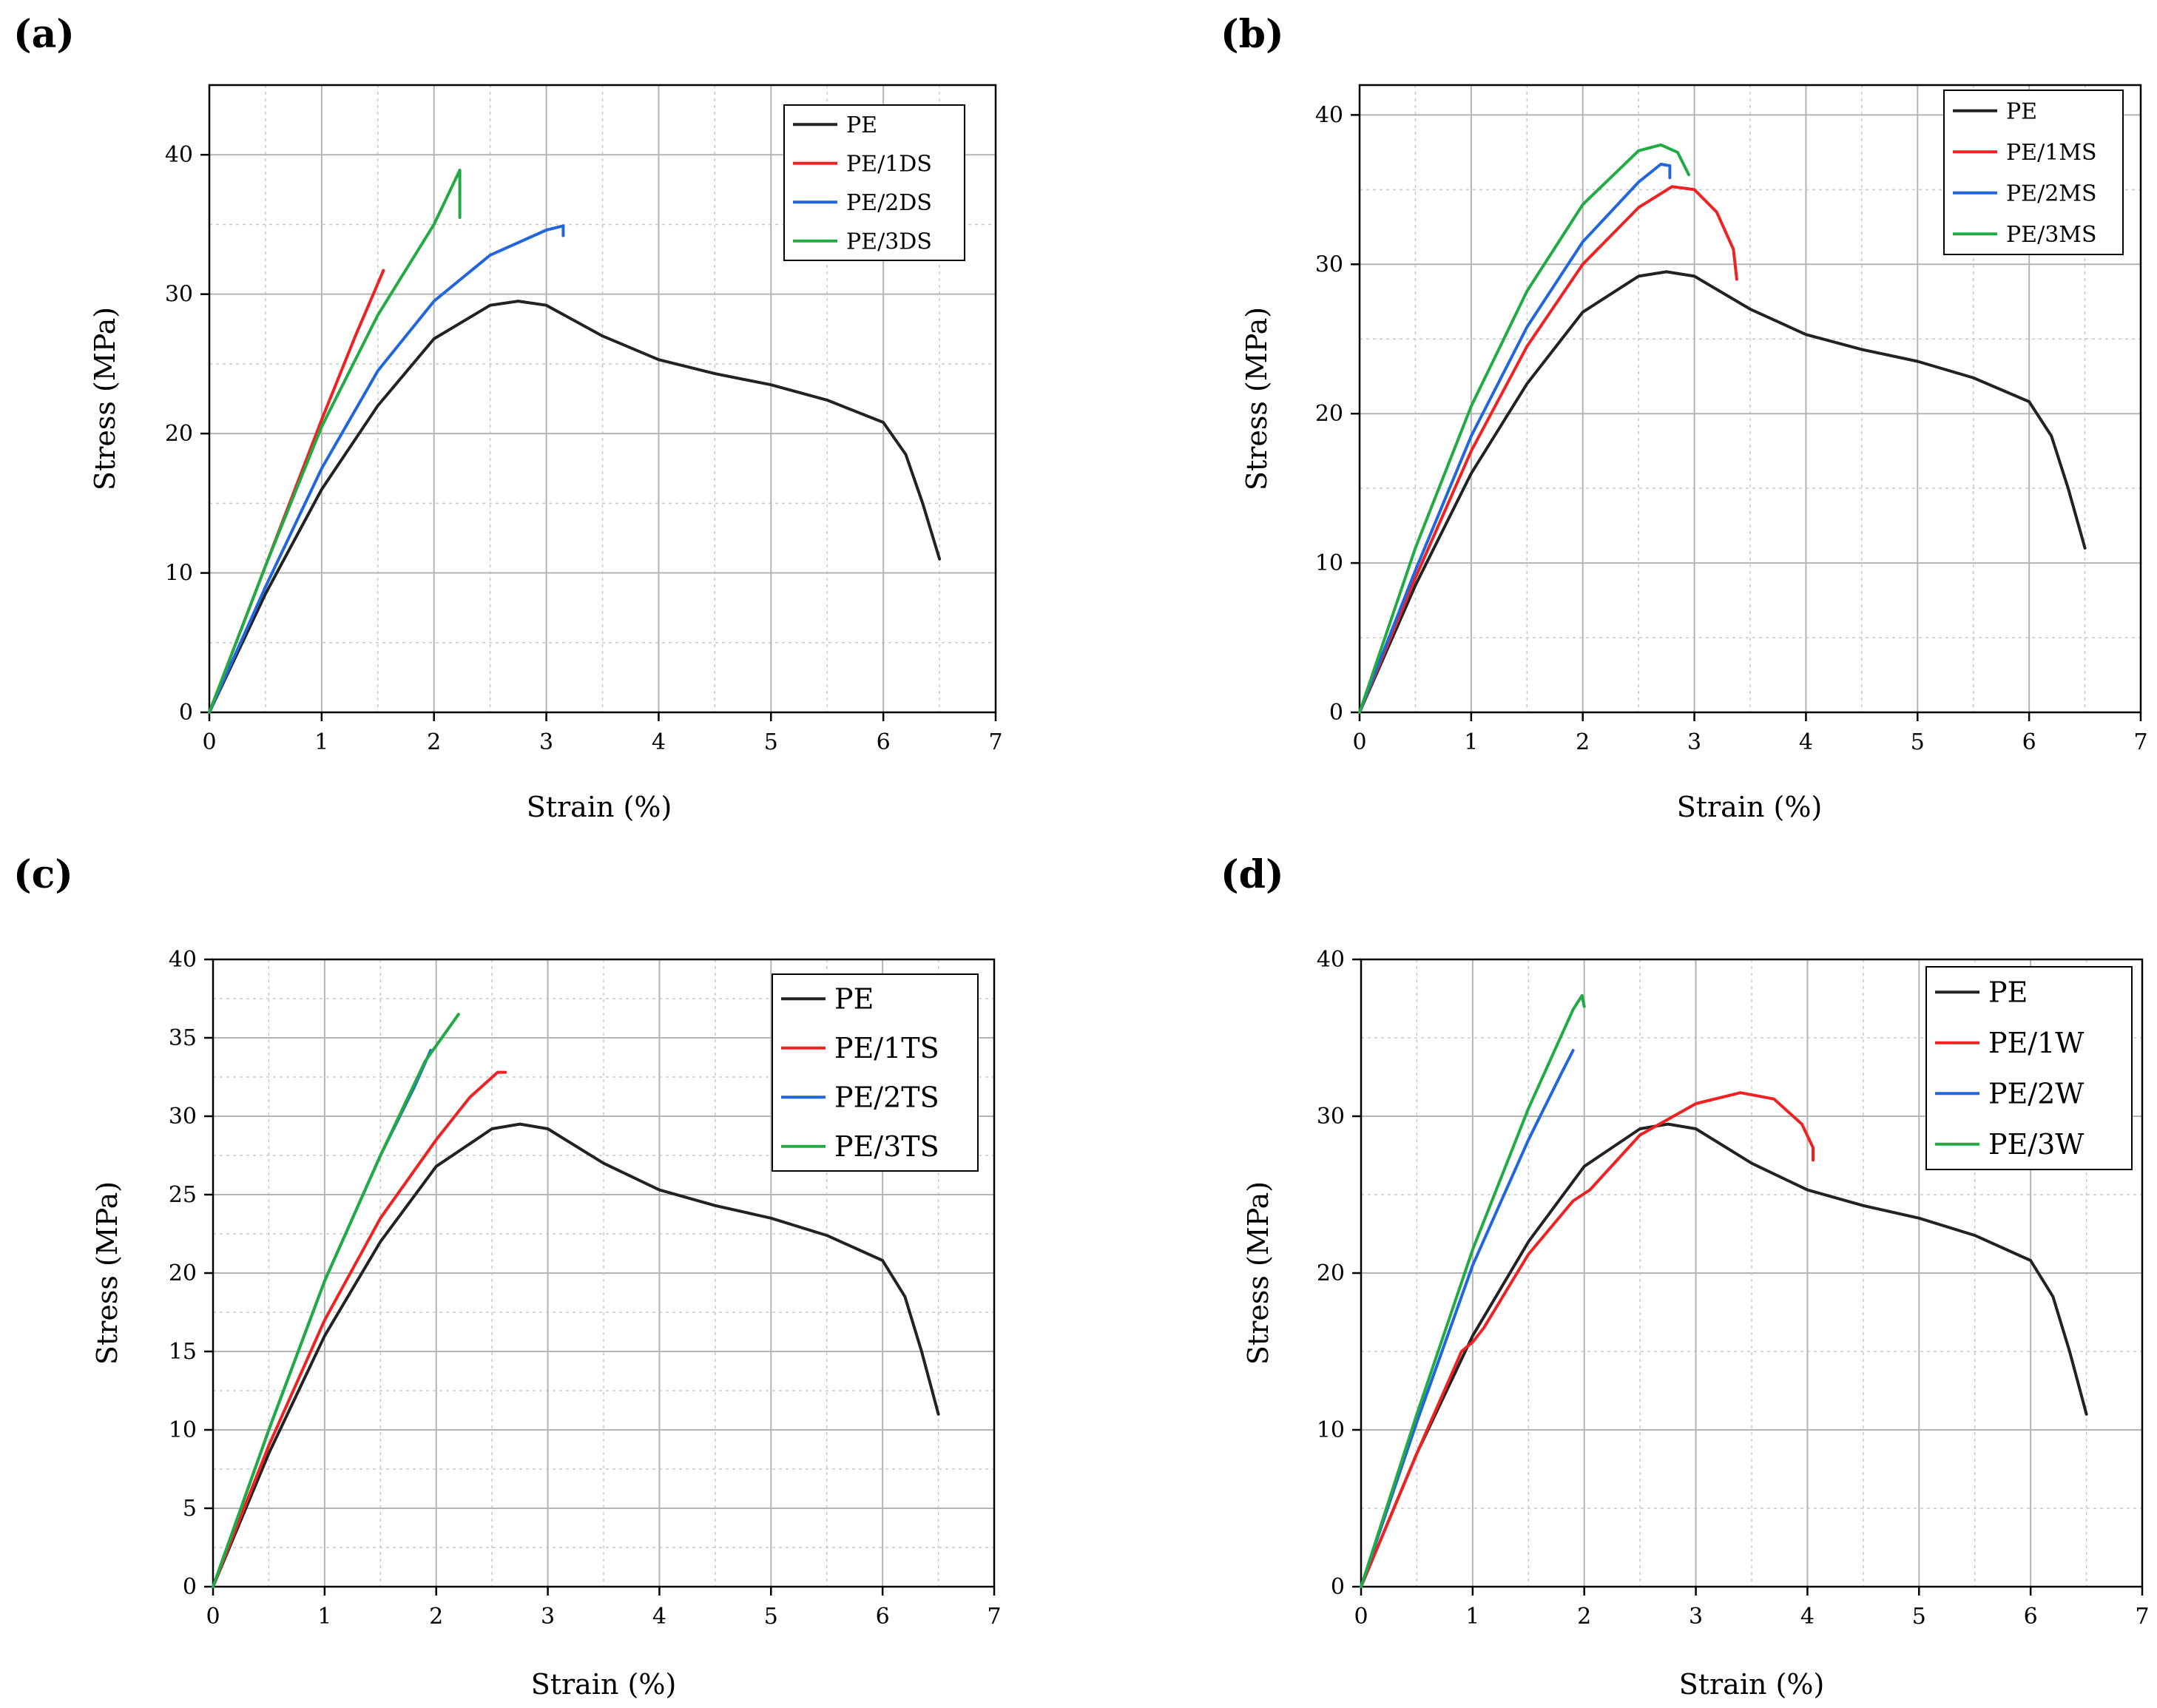  What do you see at coordinates (886, 1097) in the screenshot?
I see `legend-label: PE/2TS` at bounding box center [886, 1097].